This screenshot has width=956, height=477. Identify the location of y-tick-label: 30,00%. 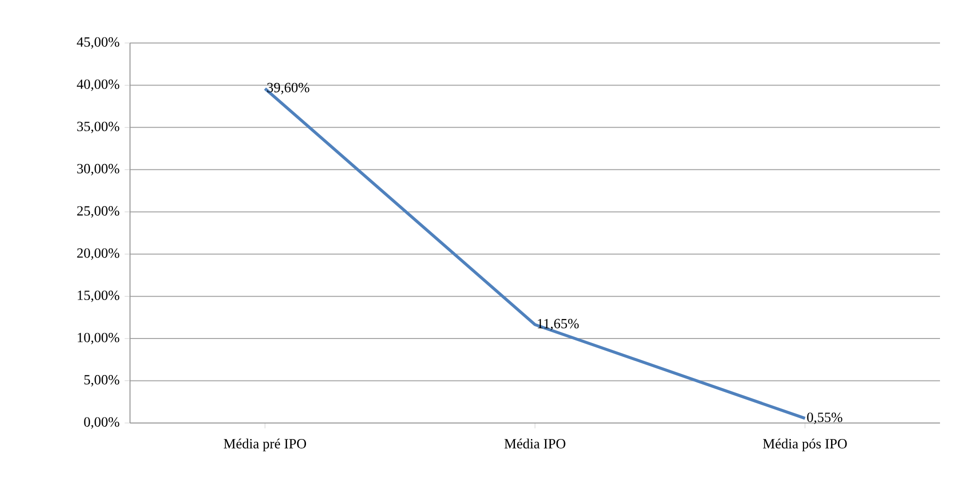
(98, 170).